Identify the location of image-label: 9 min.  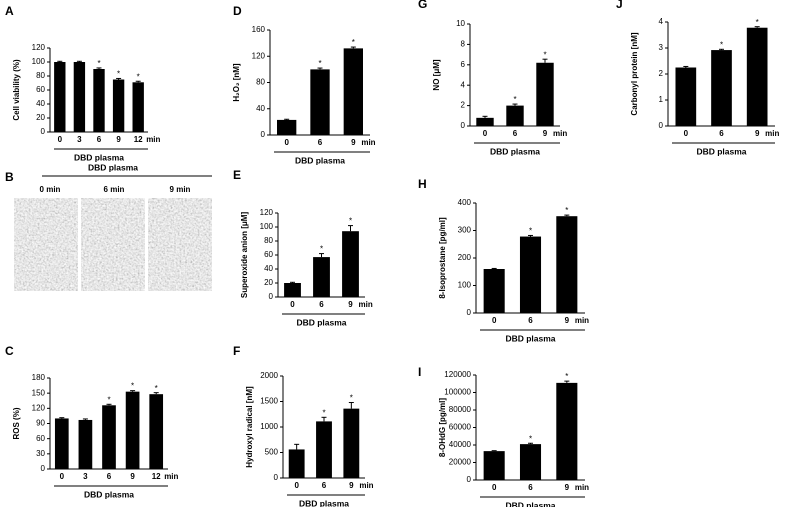
(180, 189).